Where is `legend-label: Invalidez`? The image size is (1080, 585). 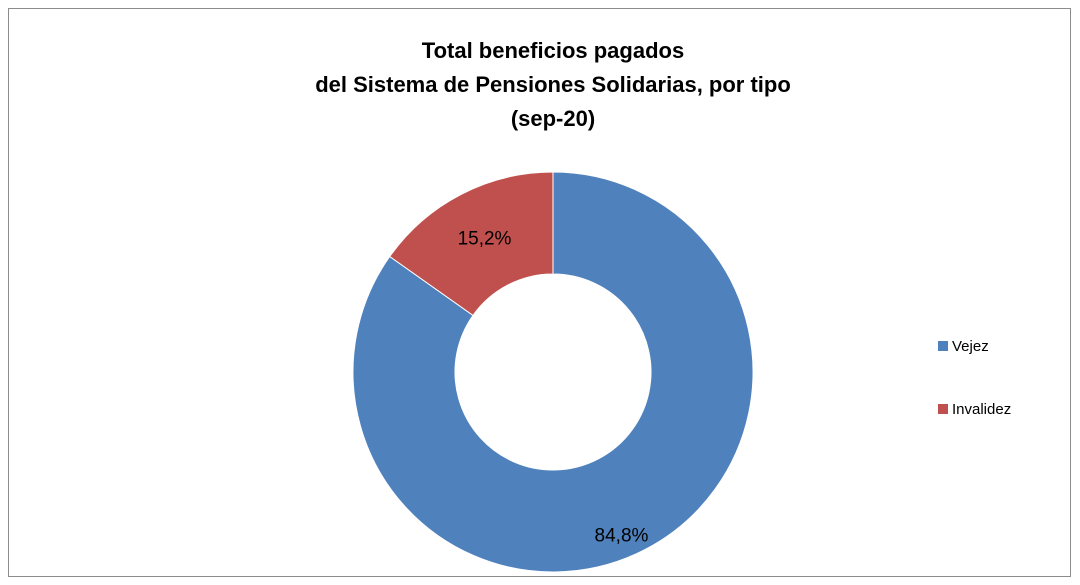 legend-label: Invalidez is located at coordinates (981, 409).